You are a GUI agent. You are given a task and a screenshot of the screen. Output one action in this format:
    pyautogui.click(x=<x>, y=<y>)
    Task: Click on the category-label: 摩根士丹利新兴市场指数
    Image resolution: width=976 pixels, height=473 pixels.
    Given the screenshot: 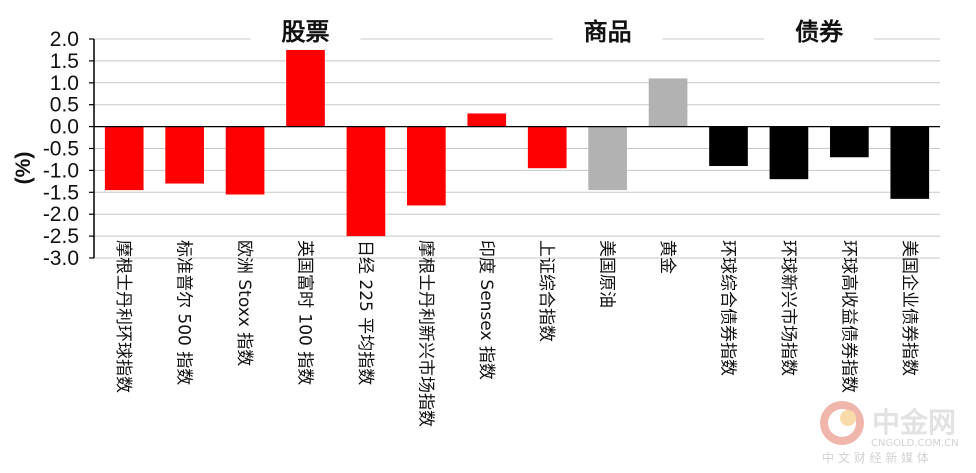 What is the action you would take?
    pyautogui.click(x=425, y=333)
    